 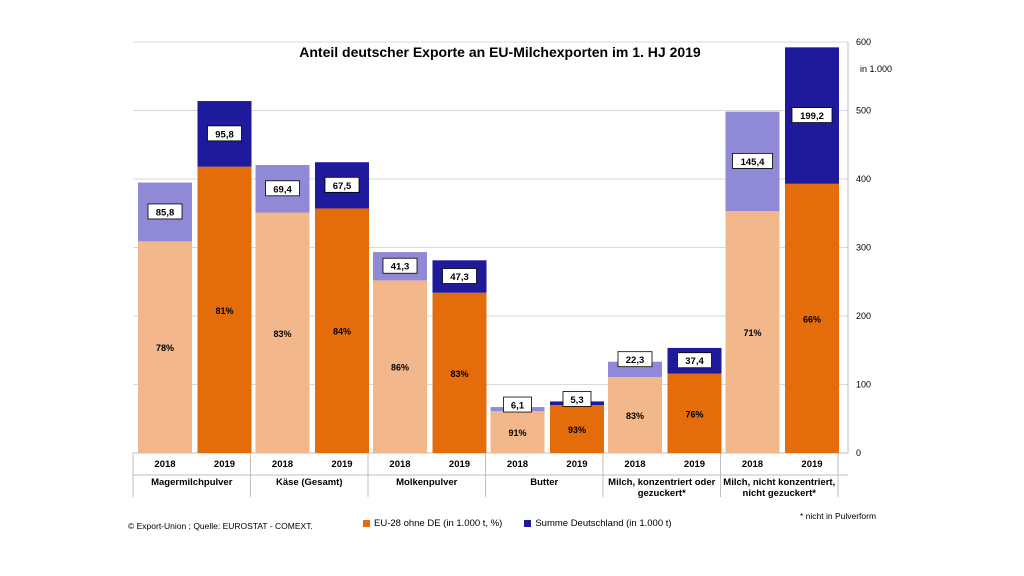 I want to click on value-label: 85,8, so click(x=165, y=212).